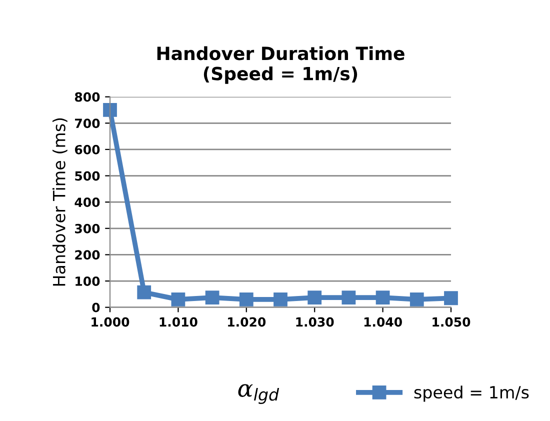 This screenshot has height=421, width=550. What do you see at coordinates (60, 202) in the screenshot?
I see `y-axis-title: Handover Time (ms)` at bounding box center [60, 202].